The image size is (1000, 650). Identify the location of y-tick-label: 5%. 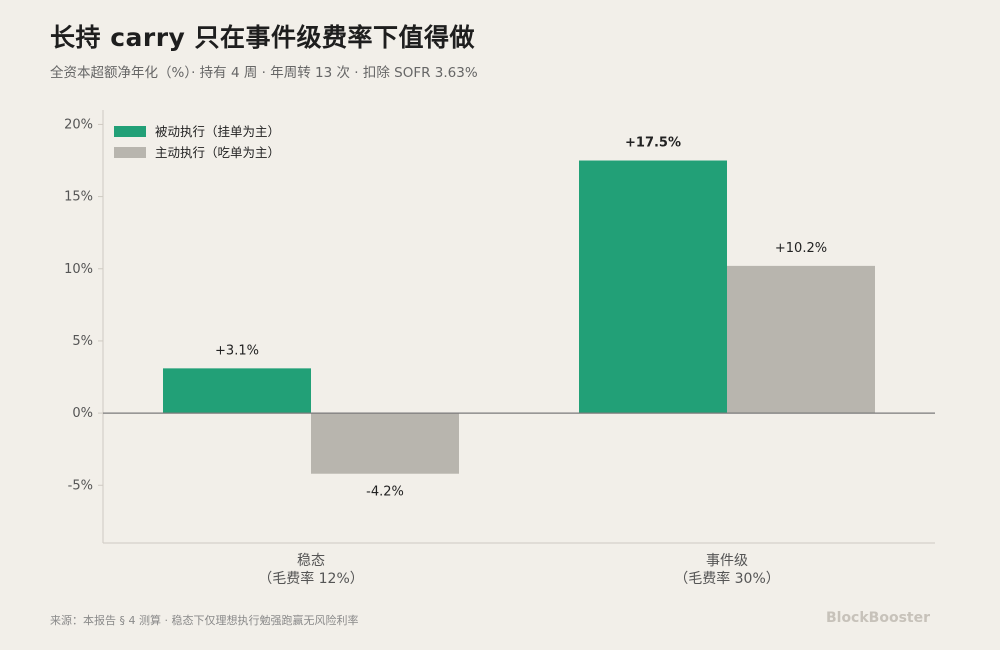
(82, 341).